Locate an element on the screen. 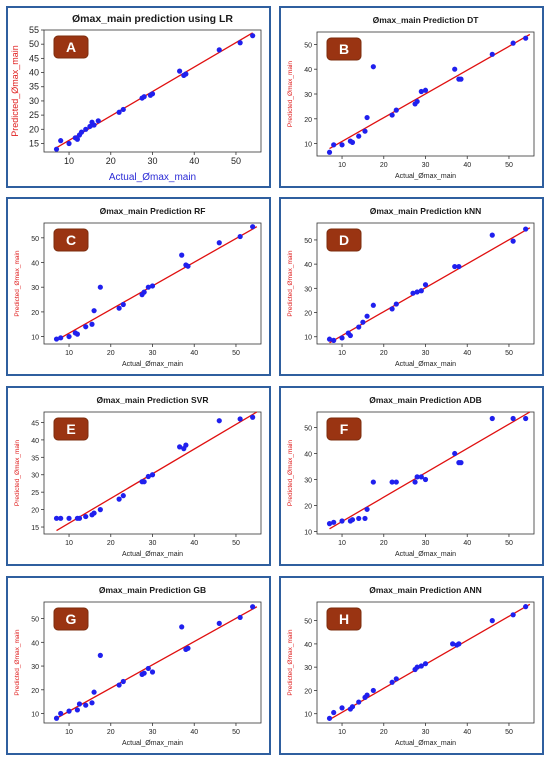  y-tick-label: 15 is located at coordinates (35, 528).